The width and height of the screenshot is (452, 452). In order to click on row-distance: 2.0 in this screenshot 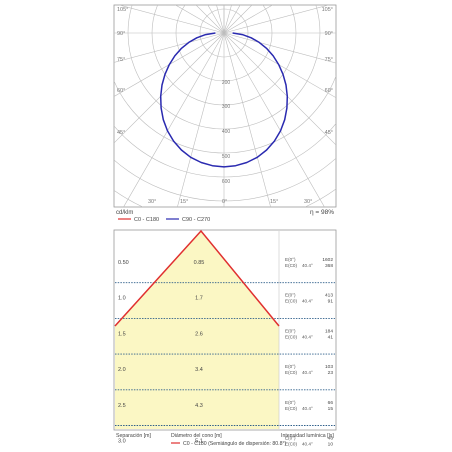, I will do `click(122, 370)`.